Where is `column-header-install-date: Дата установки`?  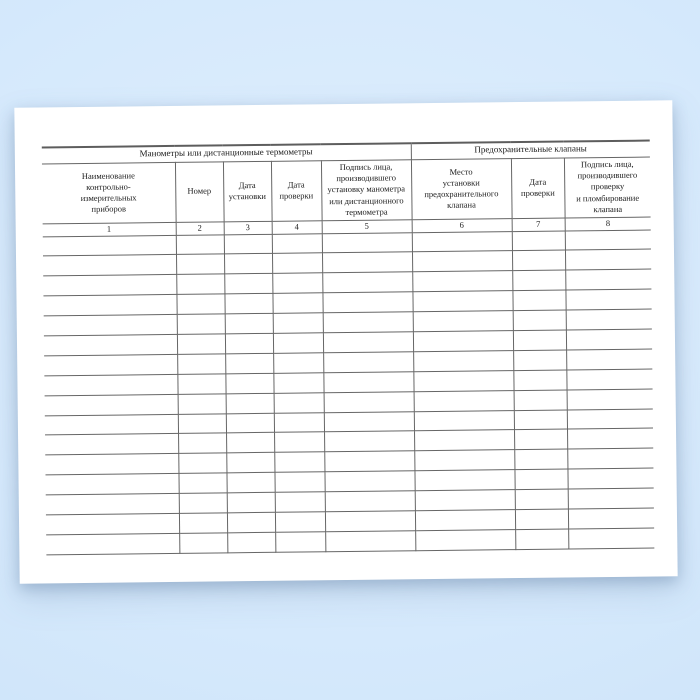
column-header-install-date: Дата установки is located at coordinates (247, 191).